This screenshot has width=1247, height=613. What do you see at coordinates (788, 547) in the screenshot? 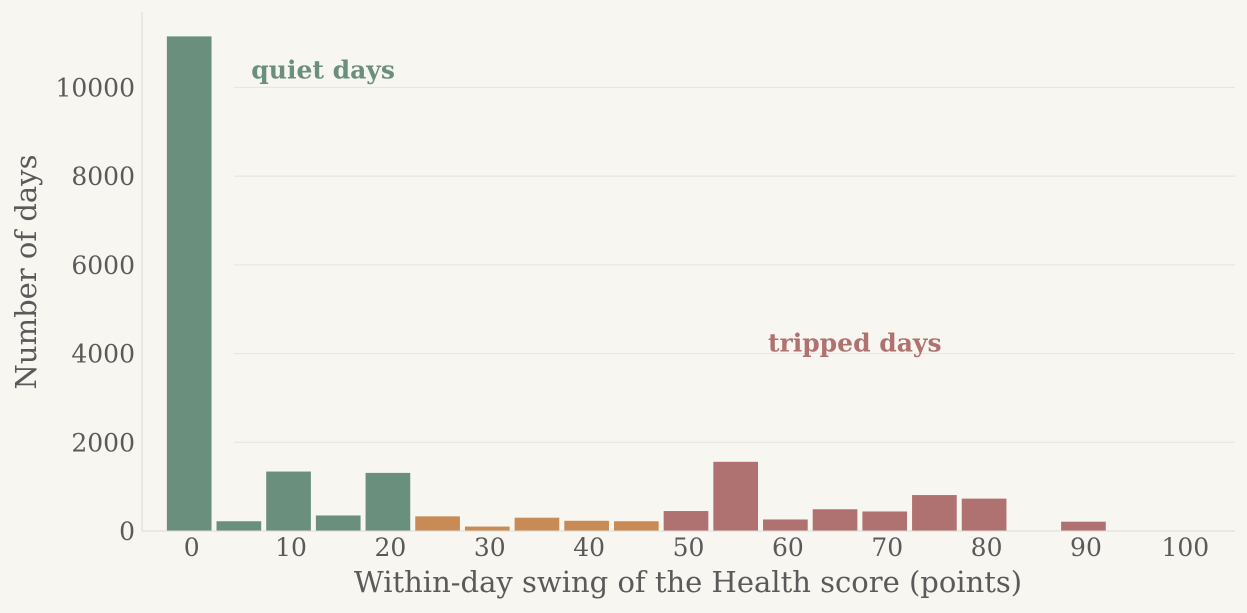
I see `x-tick-label: 60` at bounding box center [788, 547].